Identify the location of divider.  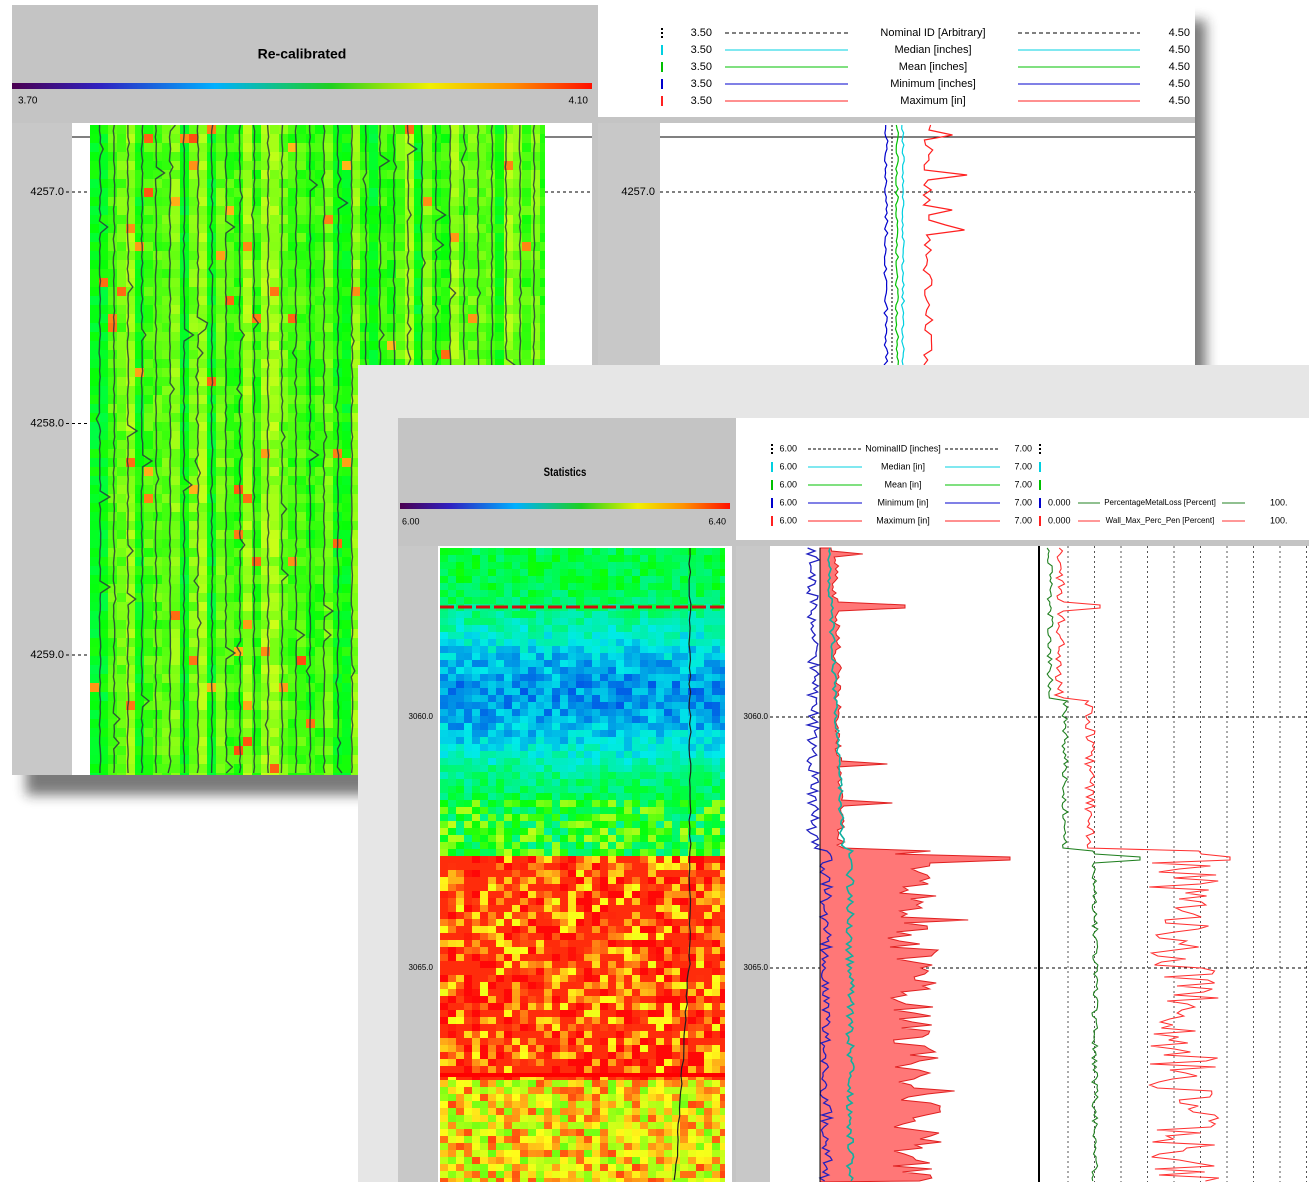
(734, 800).